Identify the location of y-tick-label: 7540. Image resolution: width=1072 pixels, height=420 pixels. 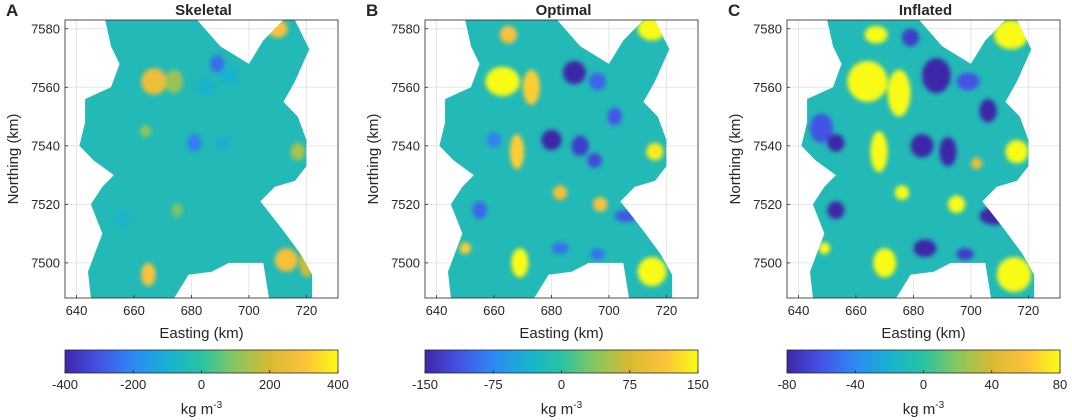
(45, 145).